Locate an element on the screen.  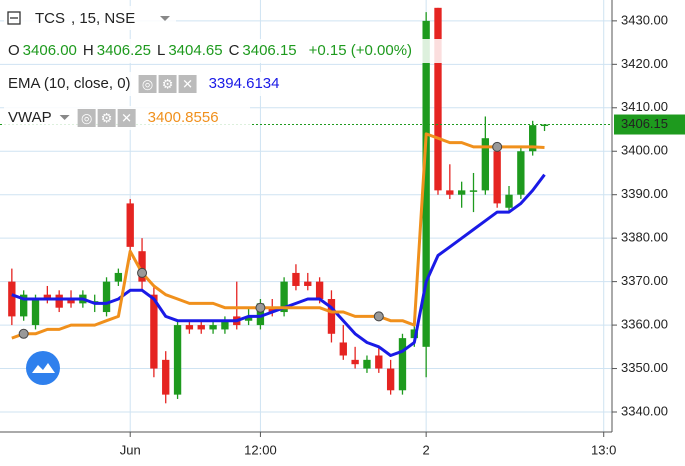
logo is located at coordinates (43, 368).